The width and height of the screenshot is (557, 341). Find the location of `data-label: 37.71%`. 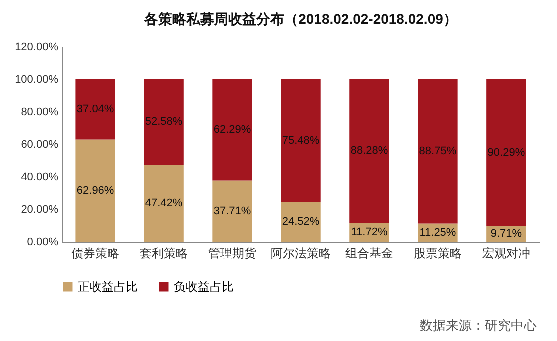

data-label: 37.71% is located at coordinates (233, 211).